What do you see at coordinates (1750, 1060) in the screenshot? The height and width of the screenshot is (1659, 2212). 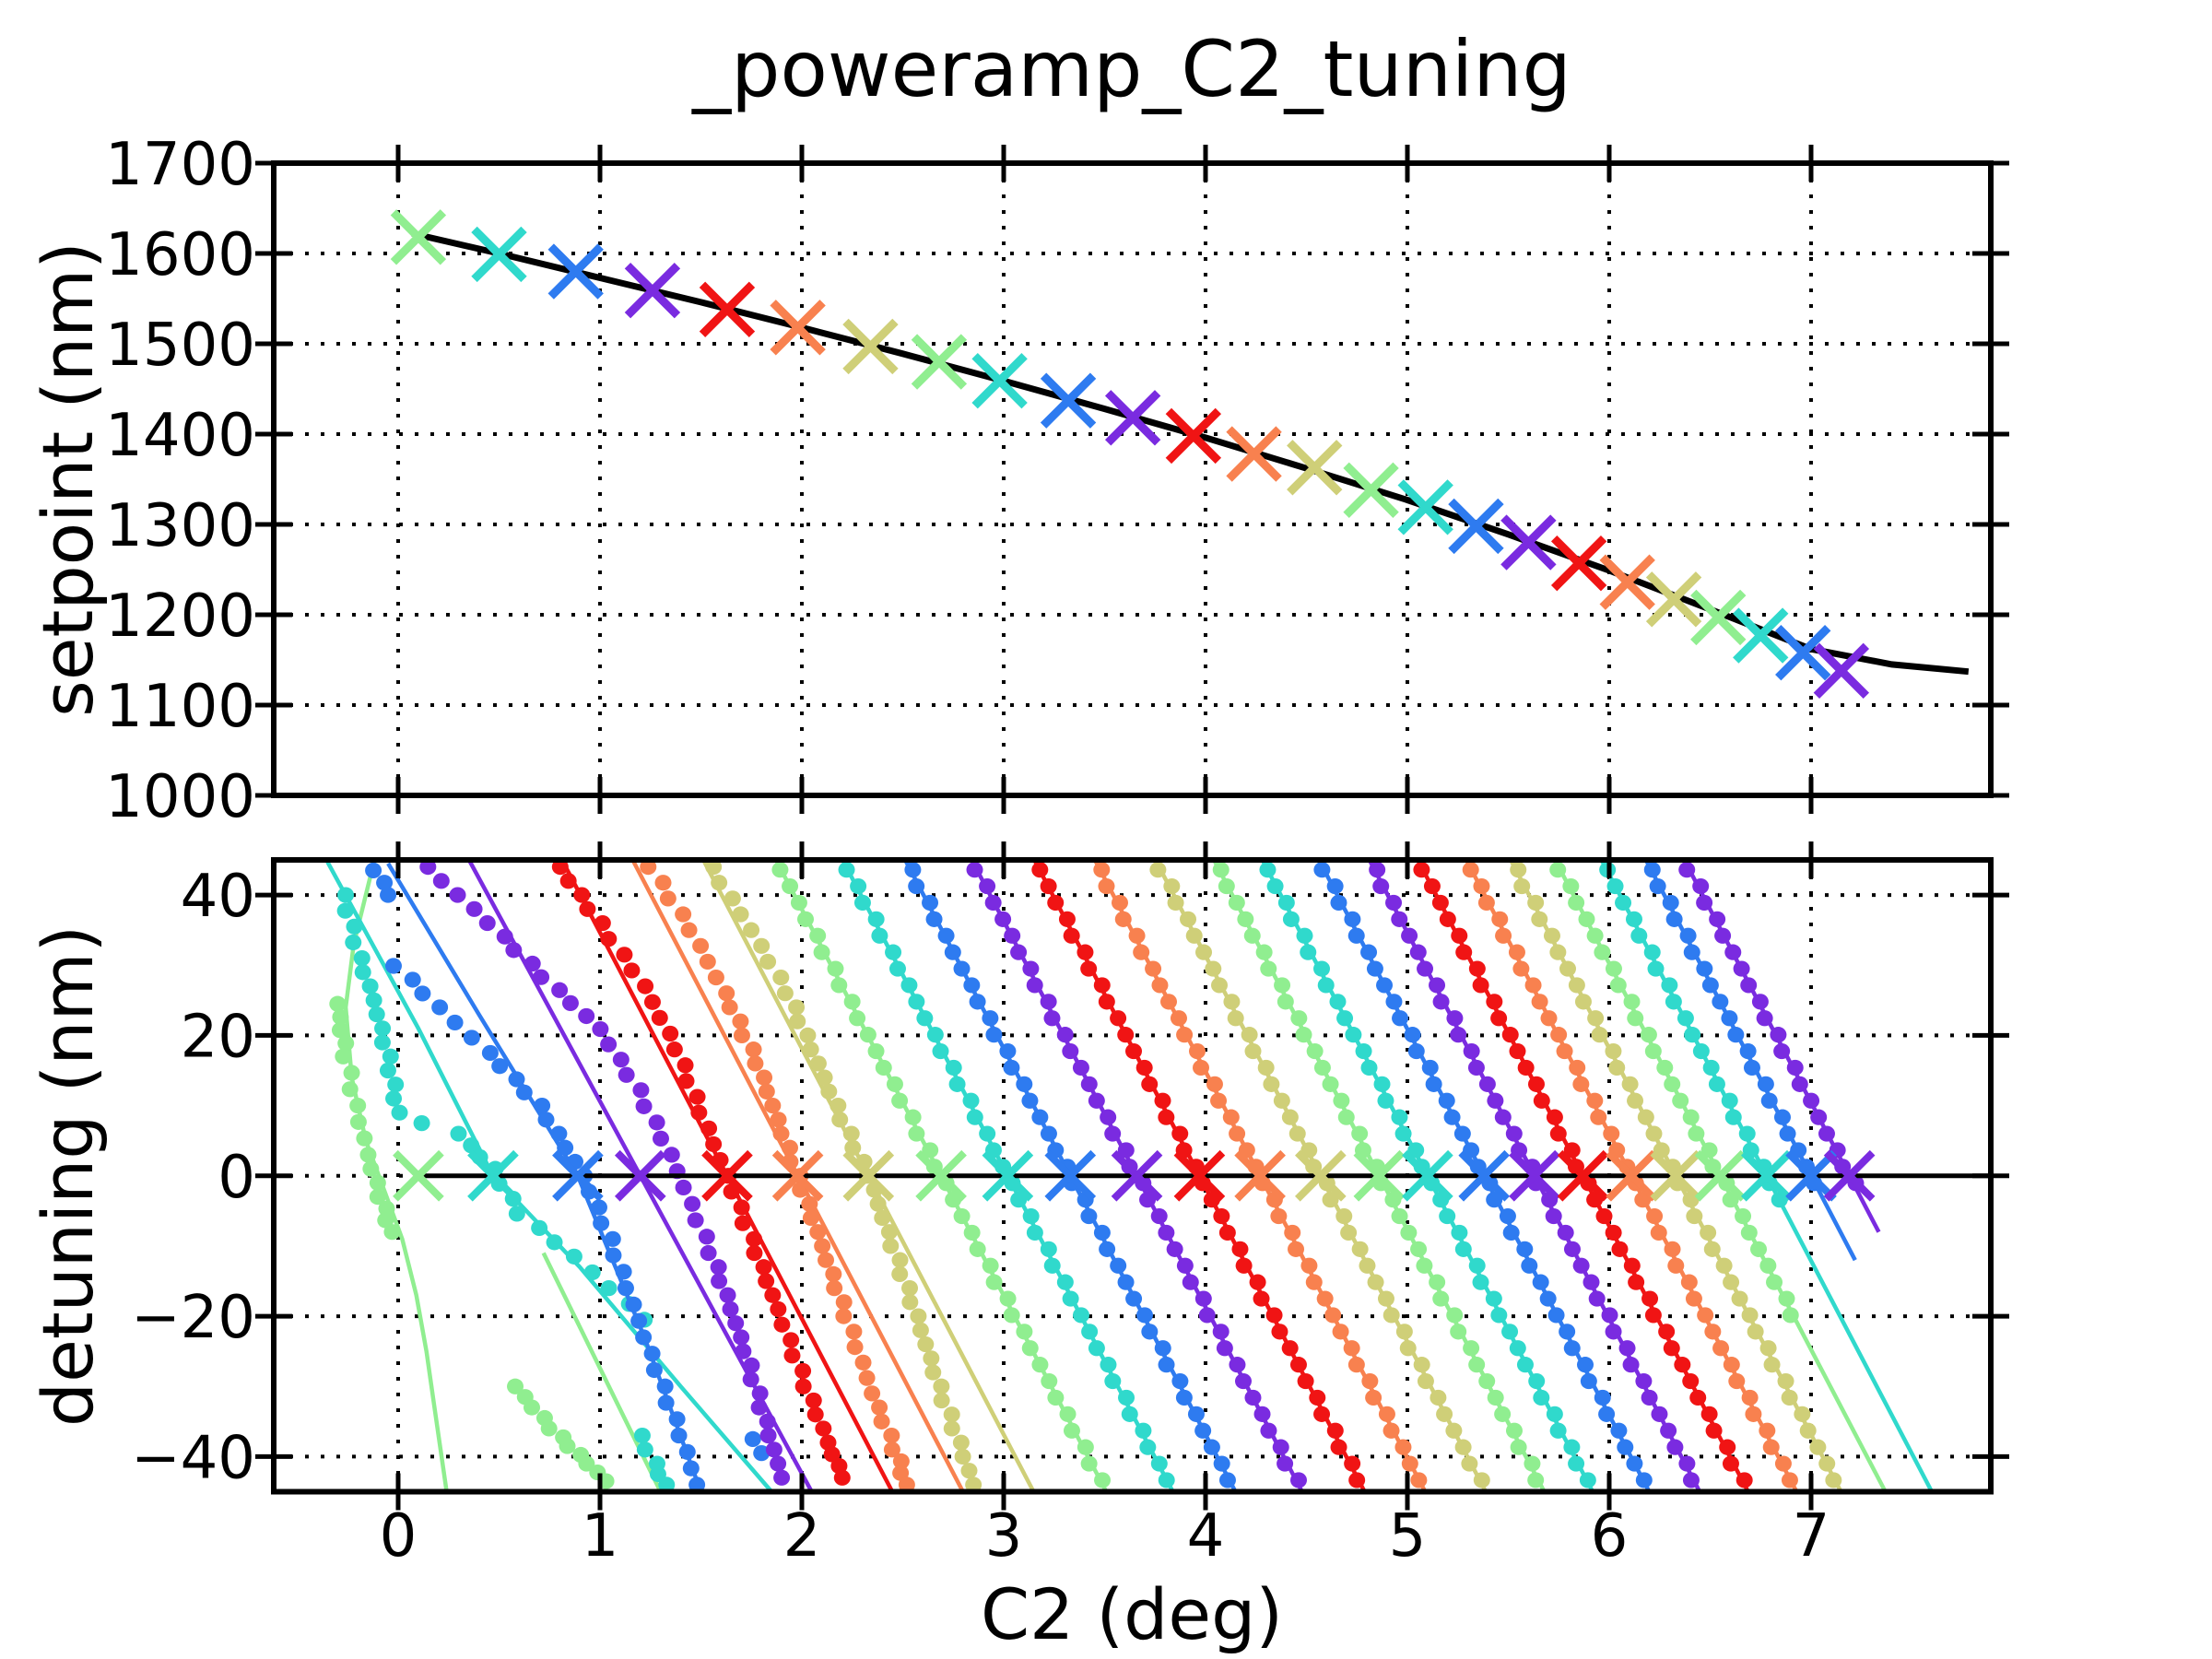 I see `scan-series` at bounding box center [1750, 1060].